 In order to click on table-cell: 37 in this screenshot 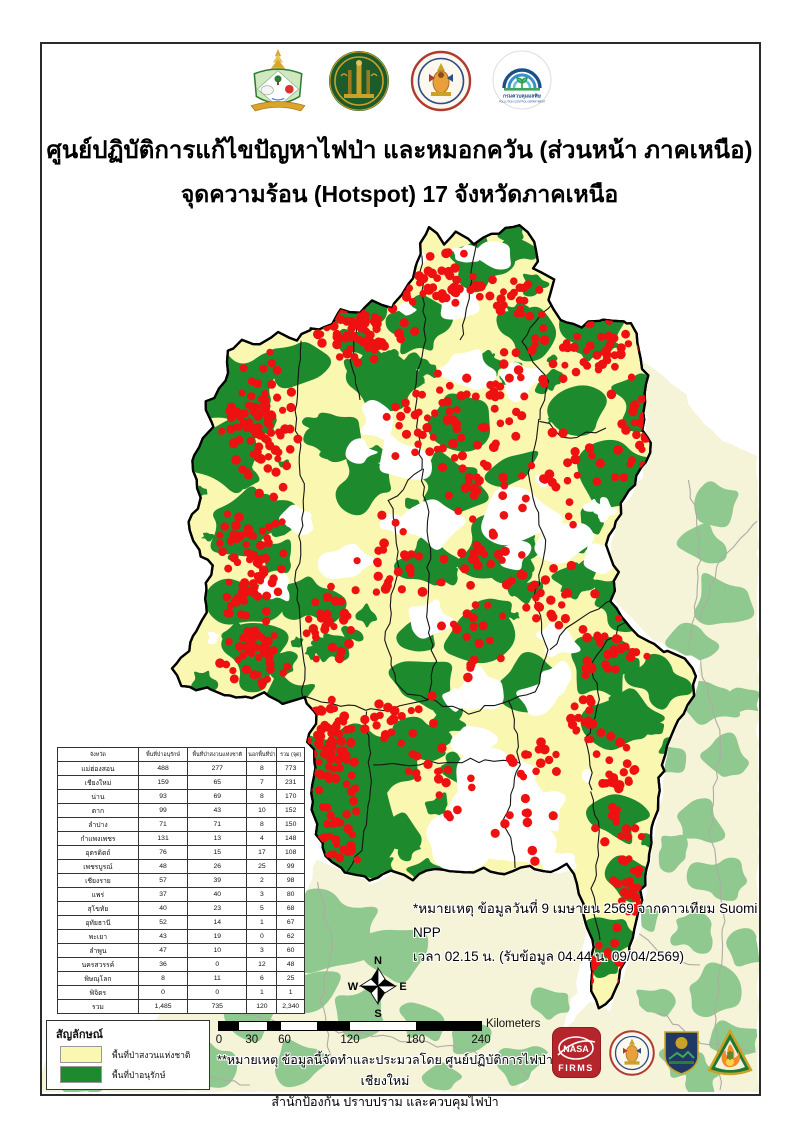, I will do `click(164, 894)`.